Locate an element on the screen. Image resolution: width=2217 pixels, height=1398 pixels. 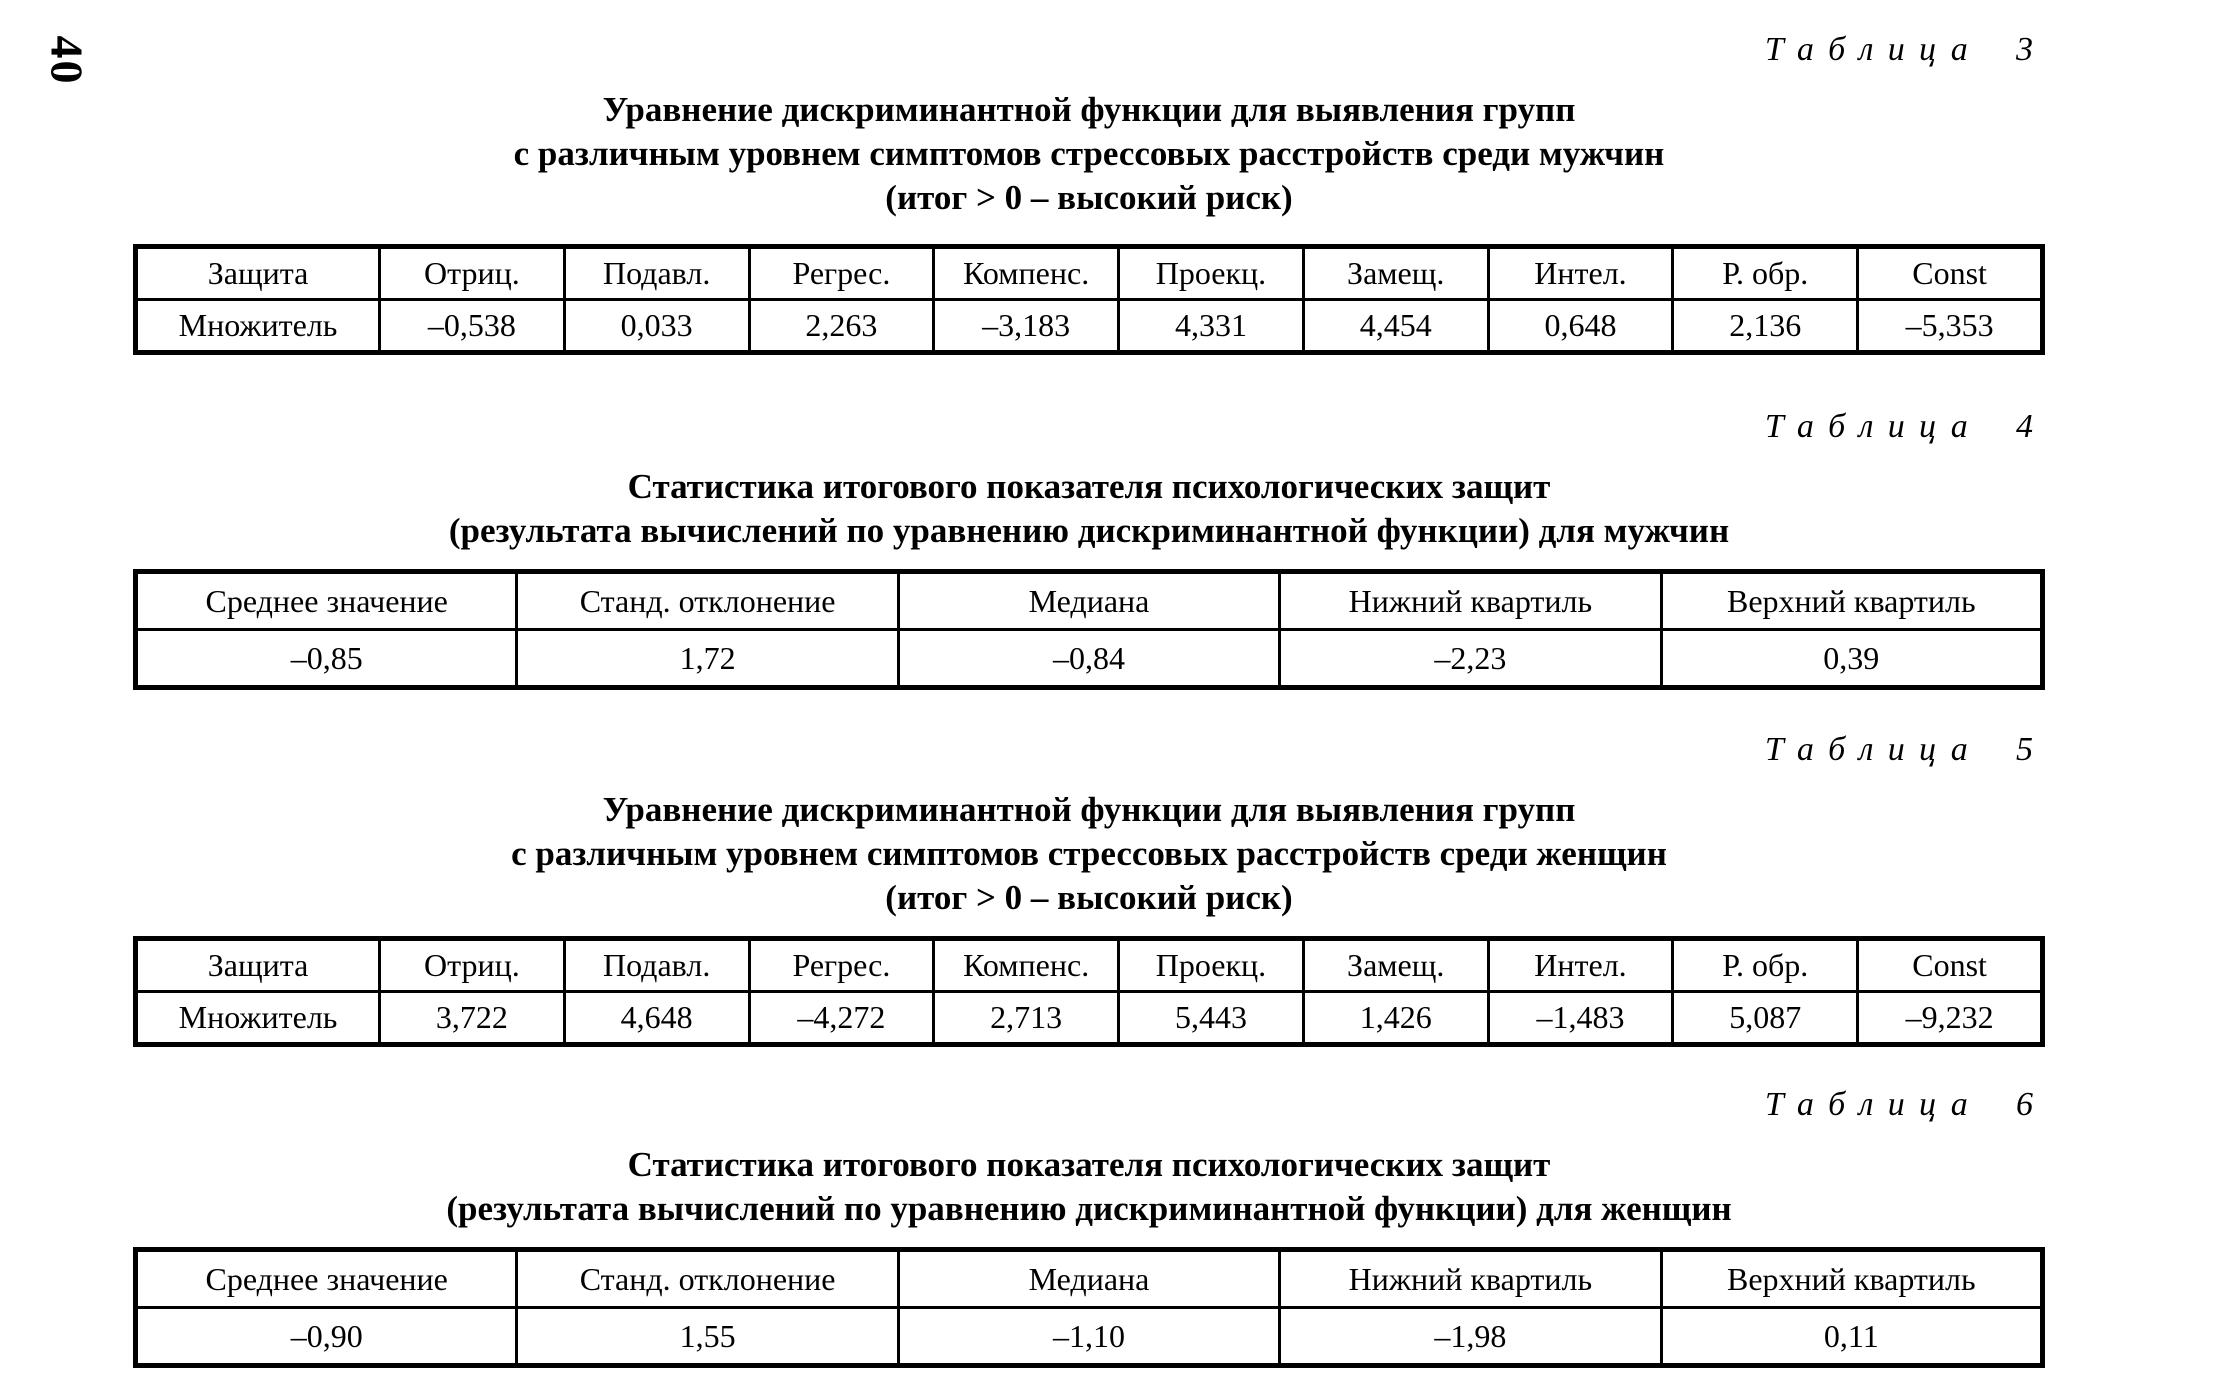
table-row: –0,90 1,55 –1,10 –1,98 0,11 is located at coordinates (1089, 1336).